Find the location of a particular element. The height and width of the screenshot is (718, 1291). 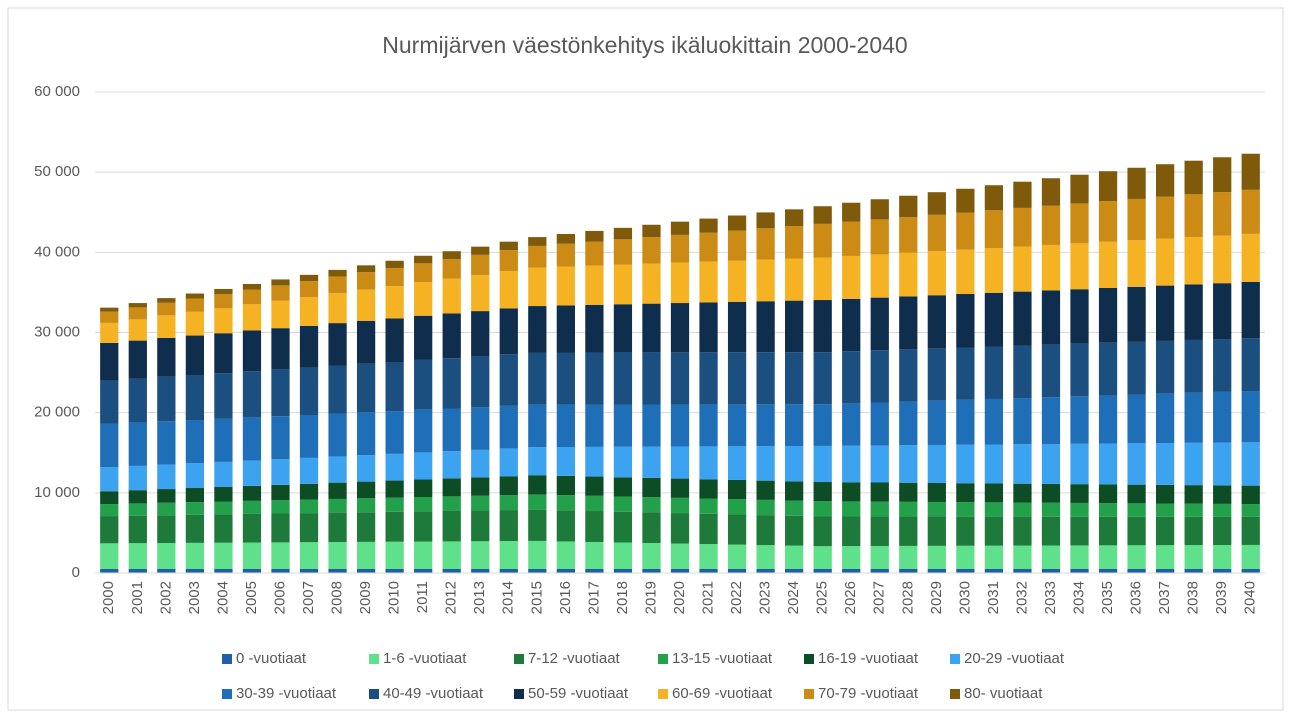

x-tick-label: 2032 is located at coordinates (1021, 597).